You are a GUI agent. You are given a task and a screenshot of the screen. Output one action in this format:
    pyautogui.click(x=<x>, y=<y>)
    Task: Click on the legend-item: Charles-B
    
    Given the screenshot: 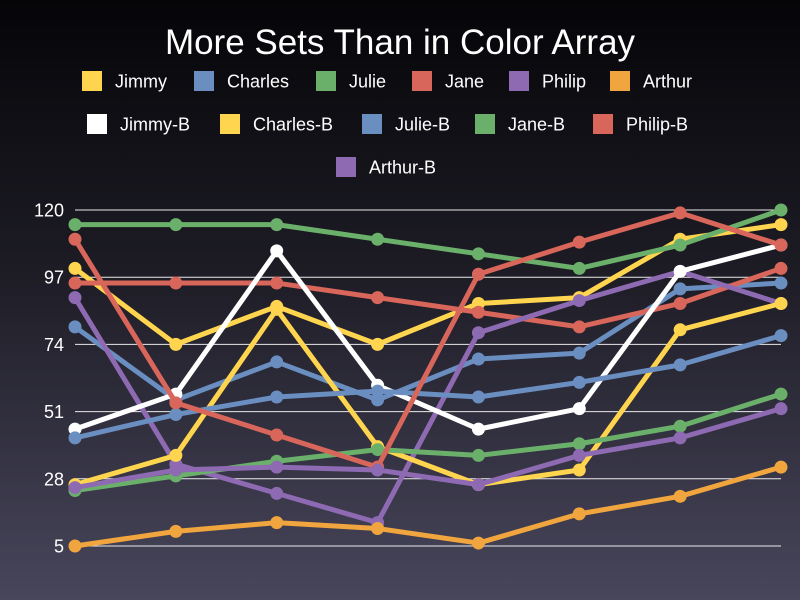 What is the action you would take?
    pyautogui.click(x=276, y=124)
    